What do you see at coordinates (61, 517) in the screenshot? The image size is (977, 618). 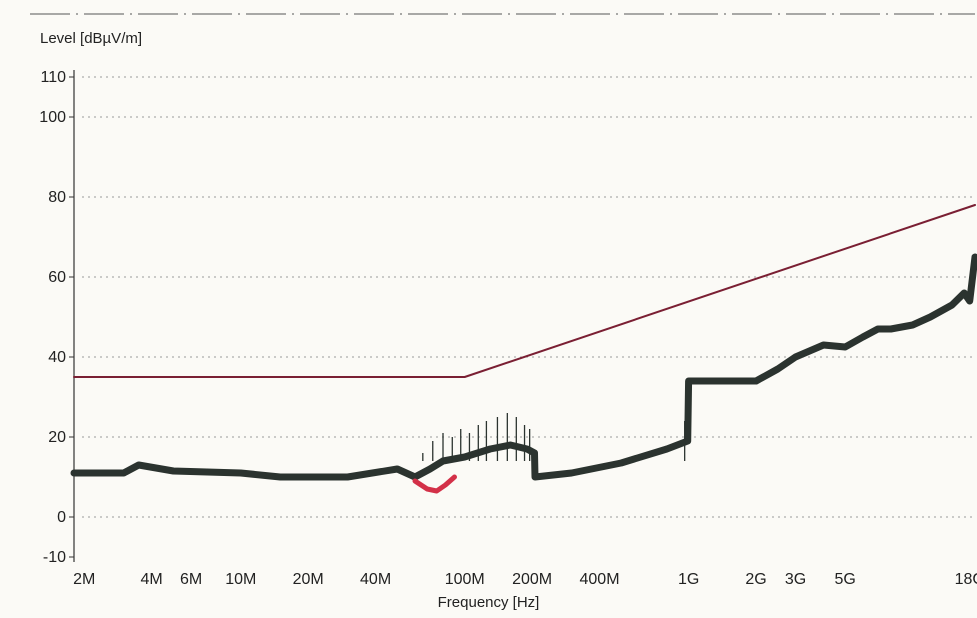 I see `y-tick-label-6: 0` at bounding box center [61, 517].